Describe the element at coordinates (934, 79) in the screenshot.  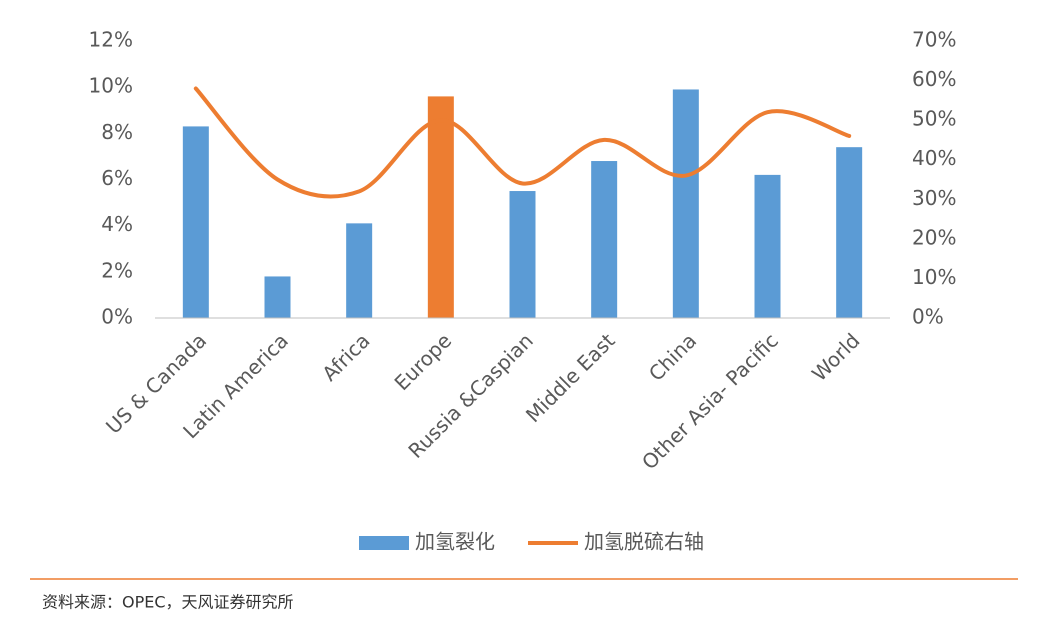
I see `y2-tick-label: 60%` at that location.